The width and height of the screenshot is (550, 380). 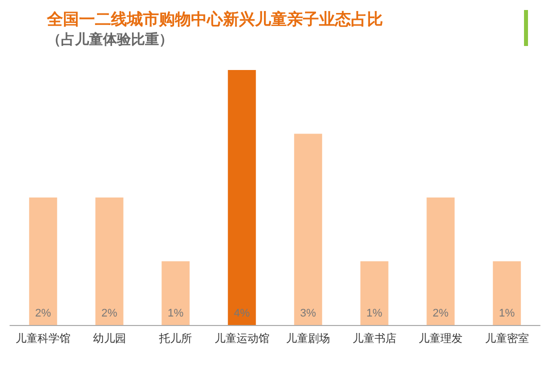 I want to click on chart-title: 全国一二线城市购物中心新兴儿童亲子业态占比, so click(x=214, y=19).